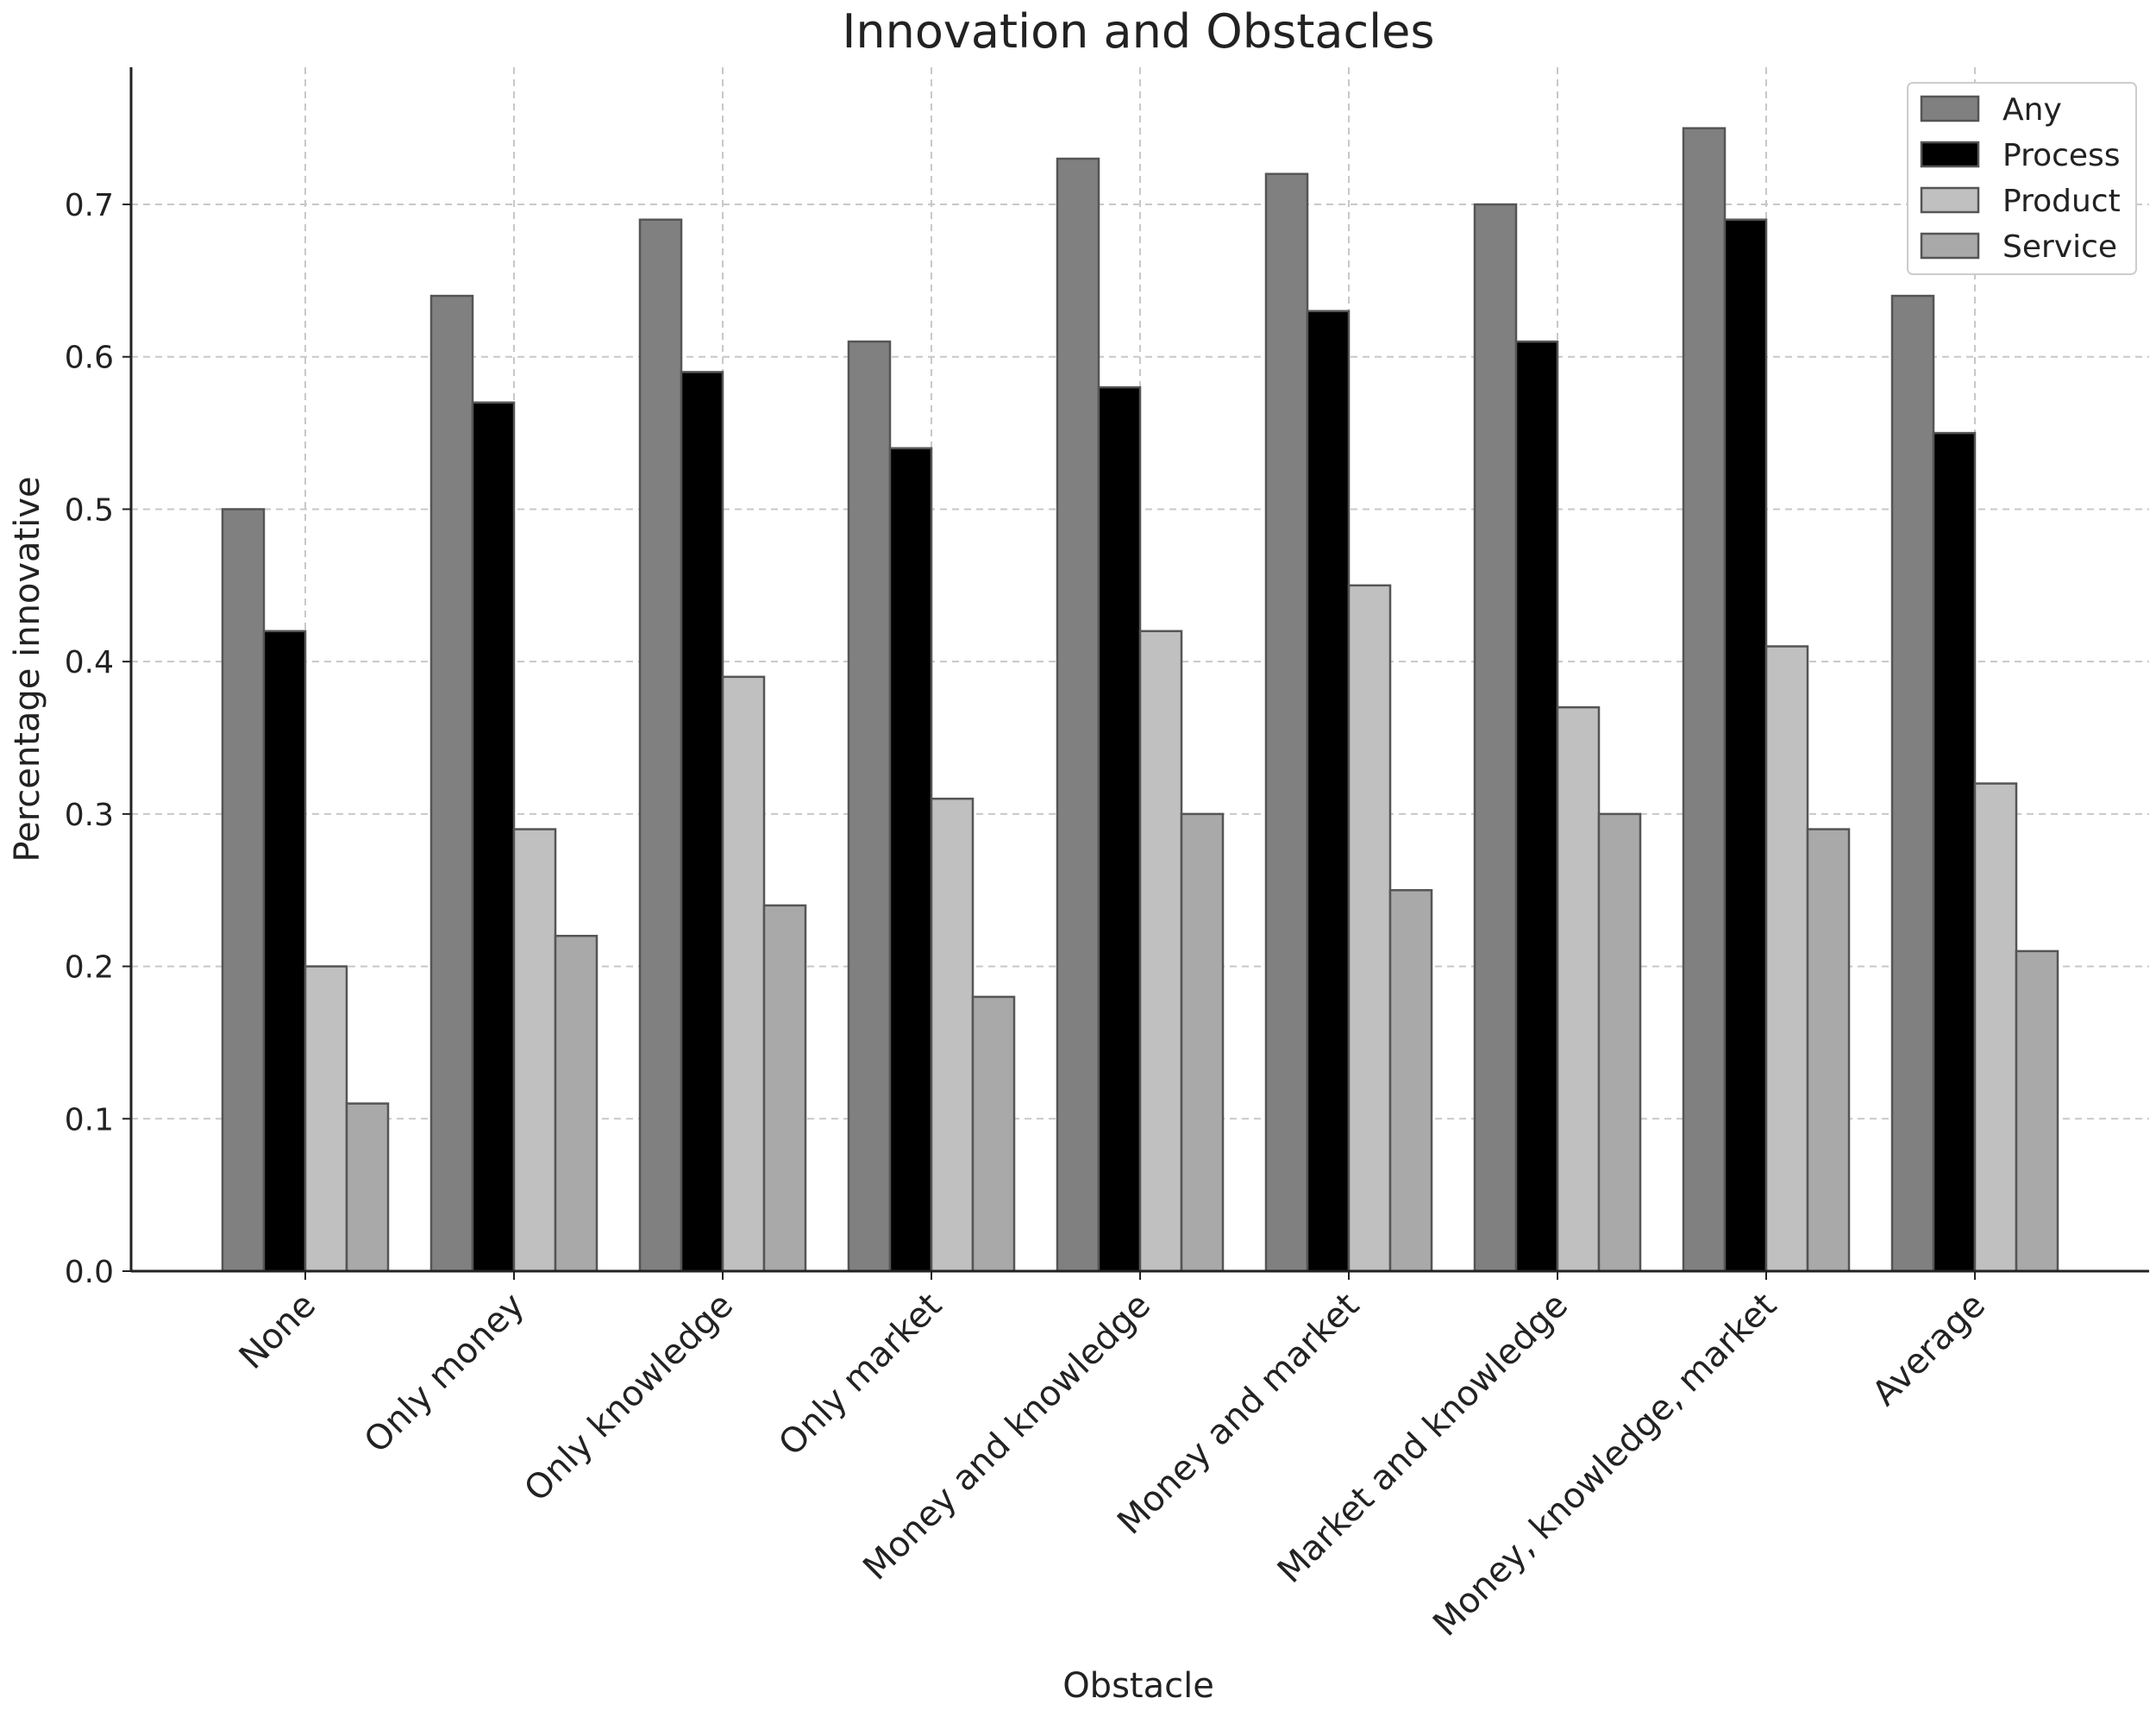  I want to click on category-label: Money, knowledge, market, so click(1605, 1465).